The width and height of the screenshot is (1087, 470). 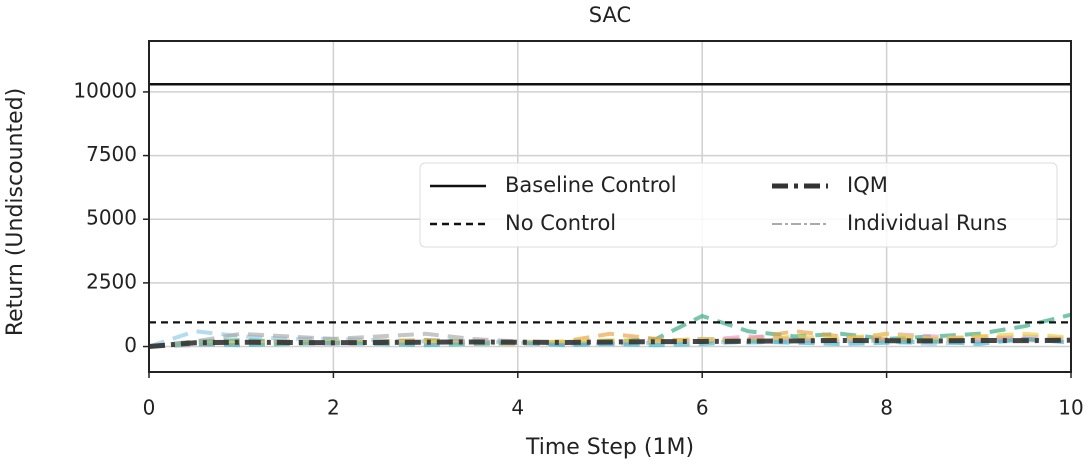 What do you see at coordinates (560, 223) in the screenshot?
I see `legend-label: No Control` at bounding box center [560, 223].